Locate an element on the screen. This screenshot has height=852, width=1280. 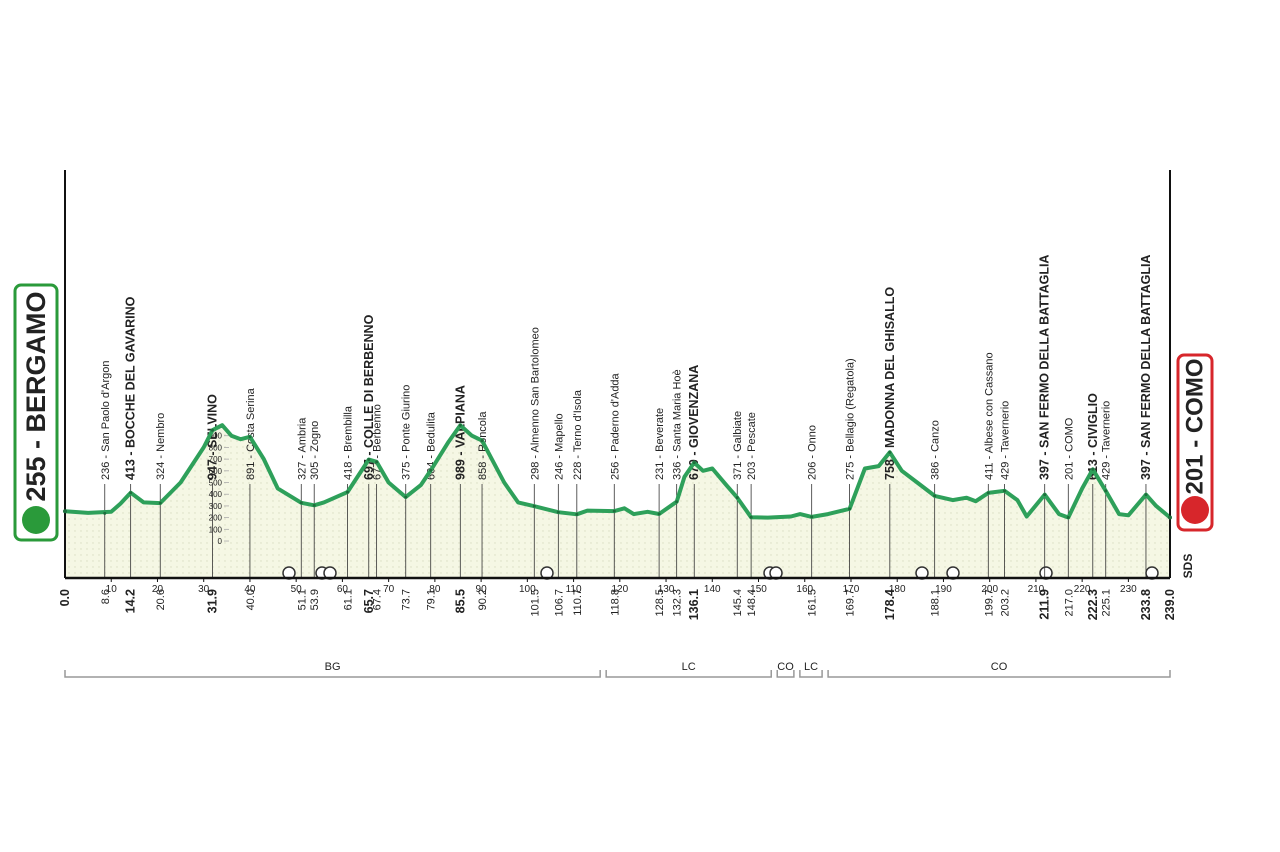
y-tick-label: 100 is located at coordinates (216, 529).